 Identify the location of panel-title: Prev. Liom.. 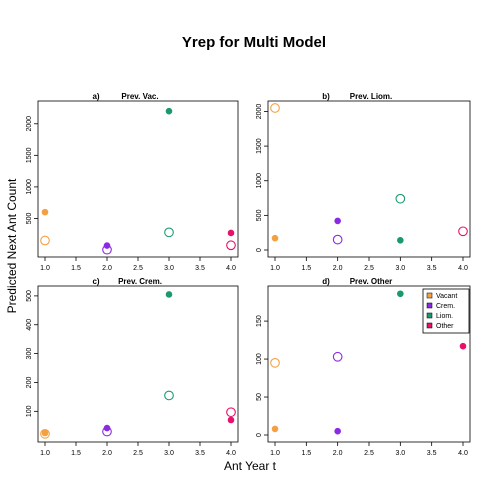
(371, 96).